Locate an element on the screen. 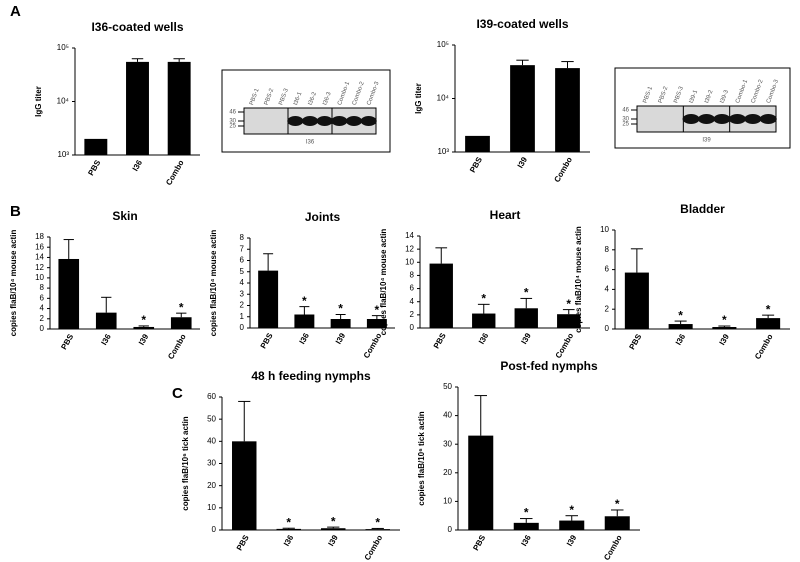 This screenshot has width=800, height=562. y-tick-label: 10⁴ is located at coordinates (443, 98).